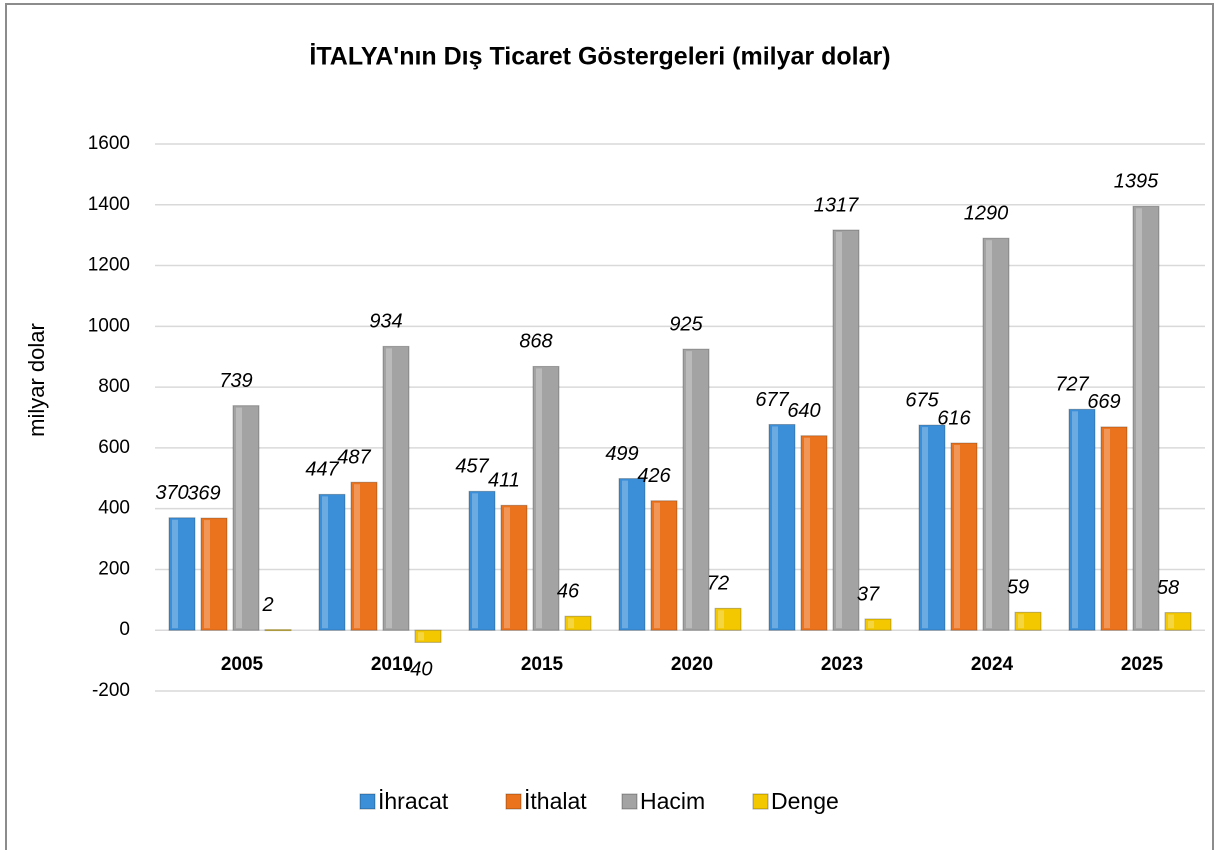 This screenshot has width=1219, height=850. Describe the element at coordinates (413, 801) in the screenshot. I see `legend-label: İhracat` at that location.